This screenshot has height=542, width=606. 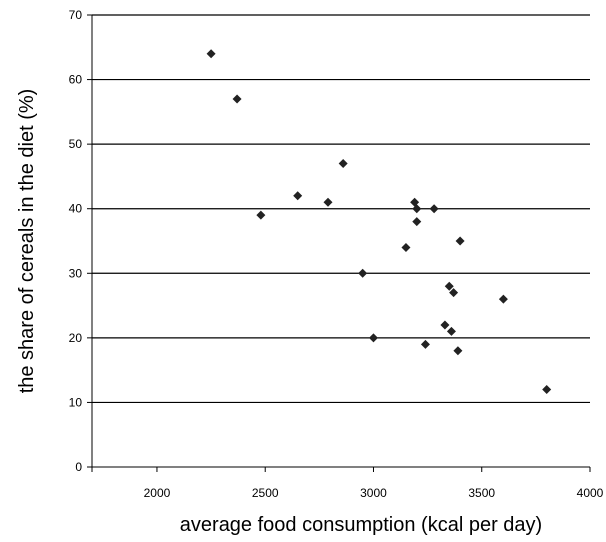 What do you see at coordinates (76, 15) in the screenshot?
I see `y-tick-label: 70` at bounding box center [76, 15].